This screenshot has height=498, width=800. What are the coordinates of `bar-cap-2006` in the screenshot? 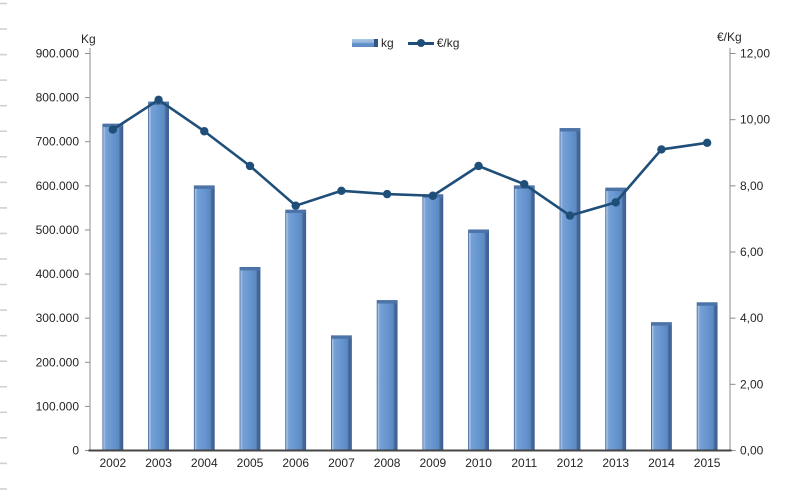 It's located at (295, 212).